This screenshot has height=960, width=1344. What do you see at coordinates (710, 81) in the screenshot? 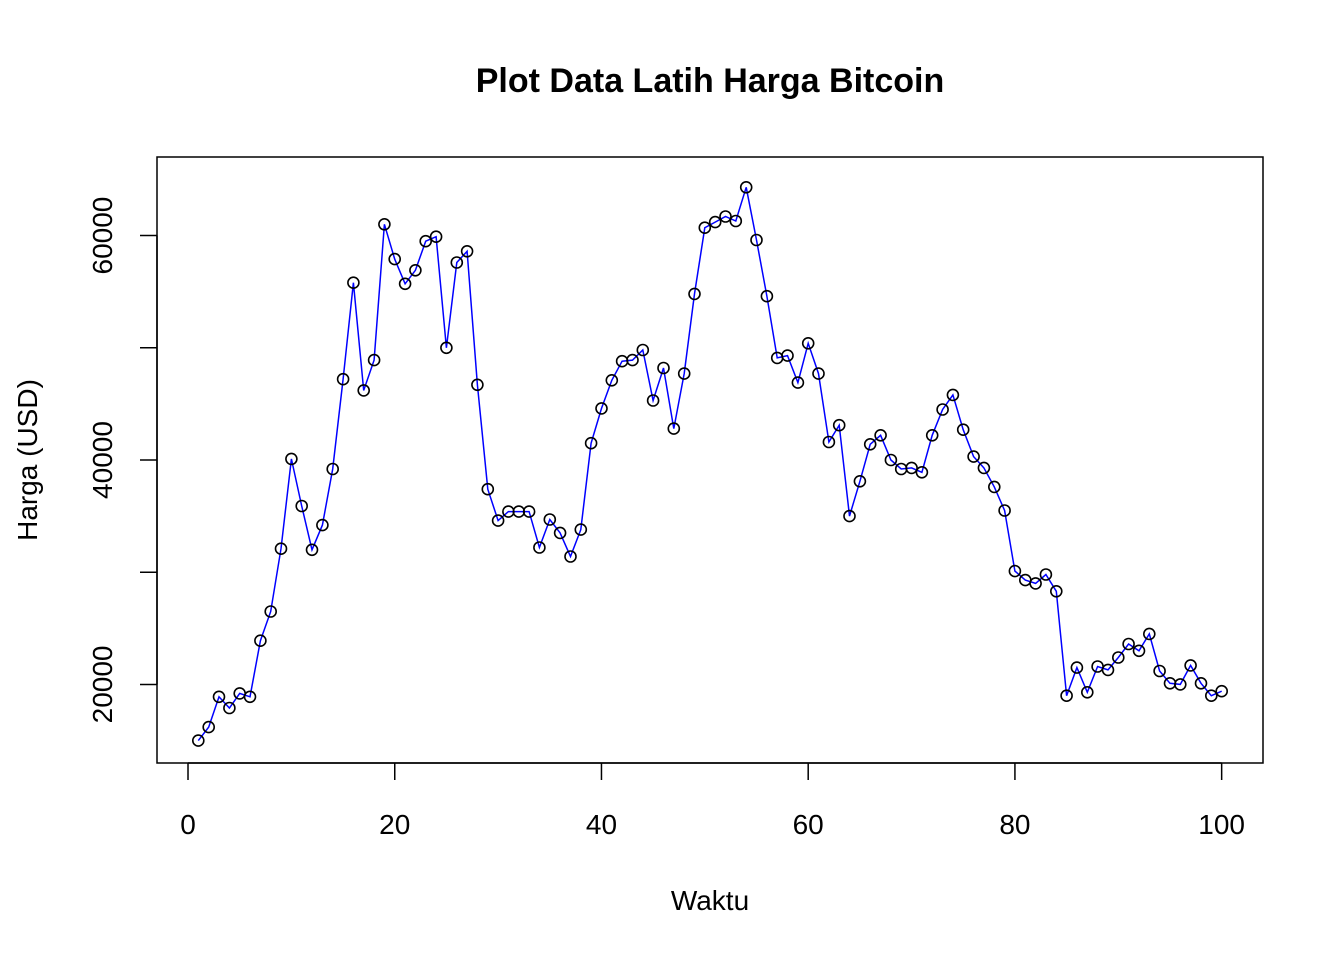
I see `chart-title: Plot Data Latih Harga Bitcoin` at bounding box center [710, 81].